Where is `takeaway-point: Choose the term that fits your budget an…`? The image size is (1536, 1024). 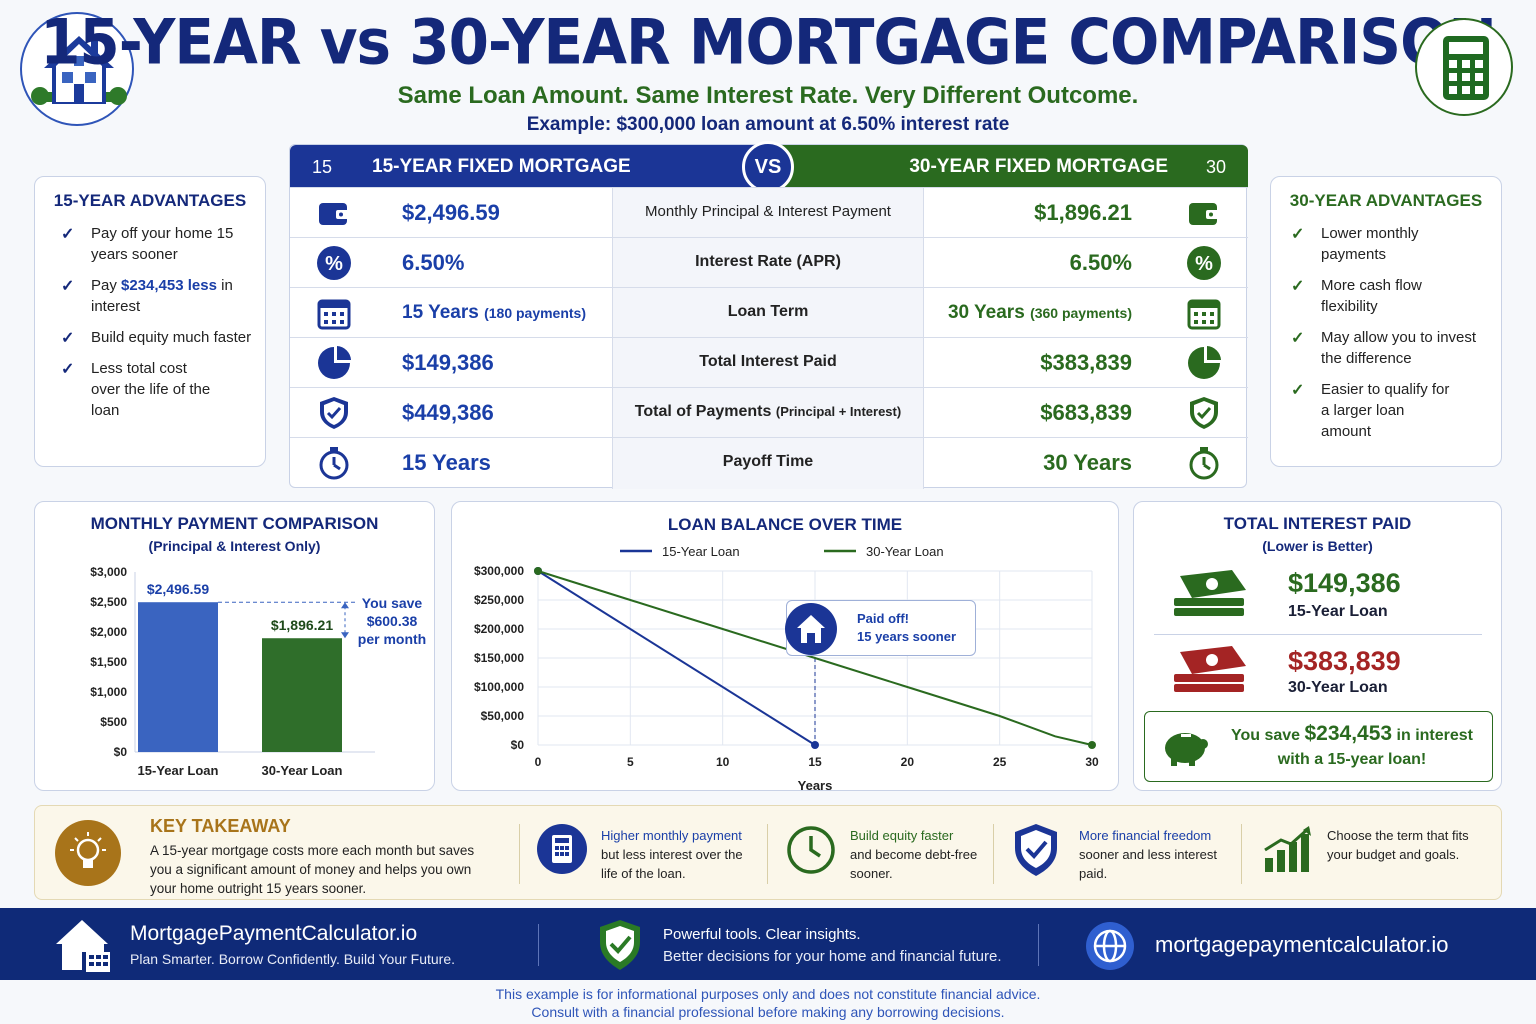 takeaway-point: Choose the term that fits your budget an… is located at coordinates (1398, 845).